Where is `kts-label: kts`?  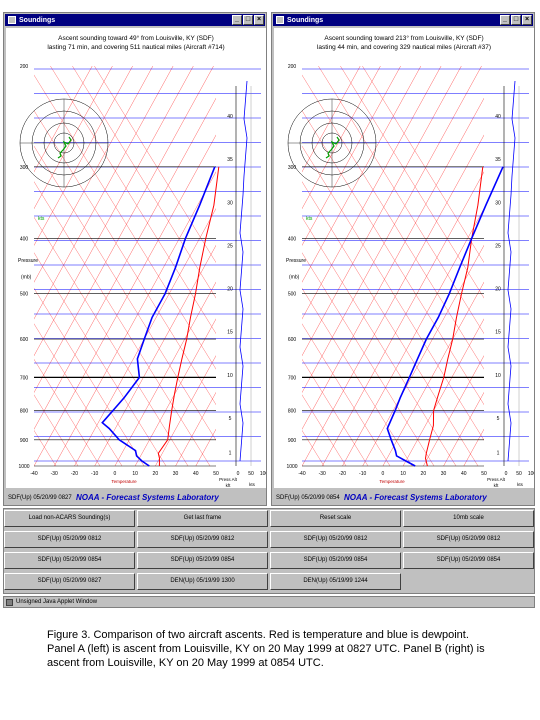 kts-label: kts is located at coordinates (309, 219).